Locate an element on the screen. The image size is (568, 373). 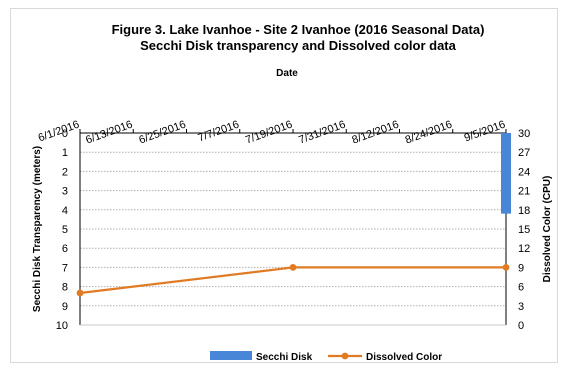
secchi-disk-bar is located at coordinates (506, 173).